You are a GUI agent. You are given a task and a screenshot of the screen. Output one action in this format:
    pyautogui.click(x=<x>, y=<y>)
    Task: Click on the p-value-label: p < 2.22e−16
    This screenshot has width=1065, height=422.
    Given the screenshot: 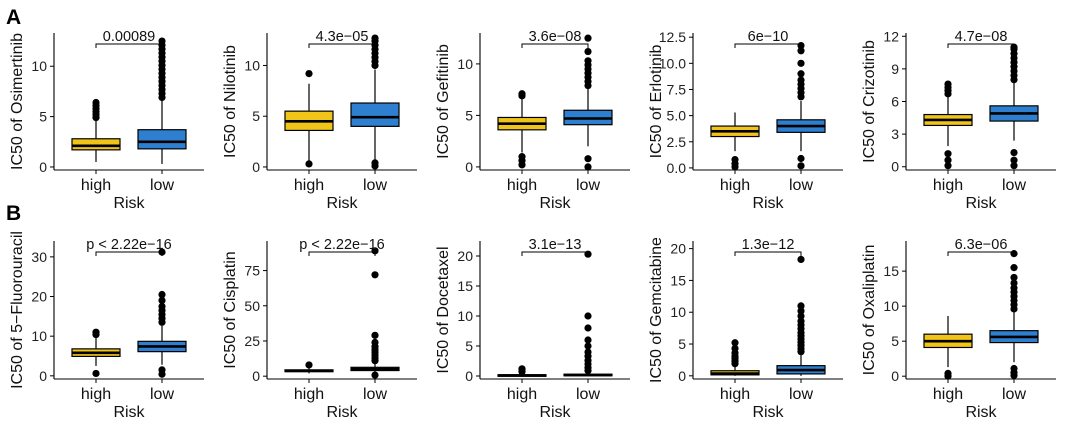 What is the action you would take?
    pyautogui.click(x=341, y=245)
    